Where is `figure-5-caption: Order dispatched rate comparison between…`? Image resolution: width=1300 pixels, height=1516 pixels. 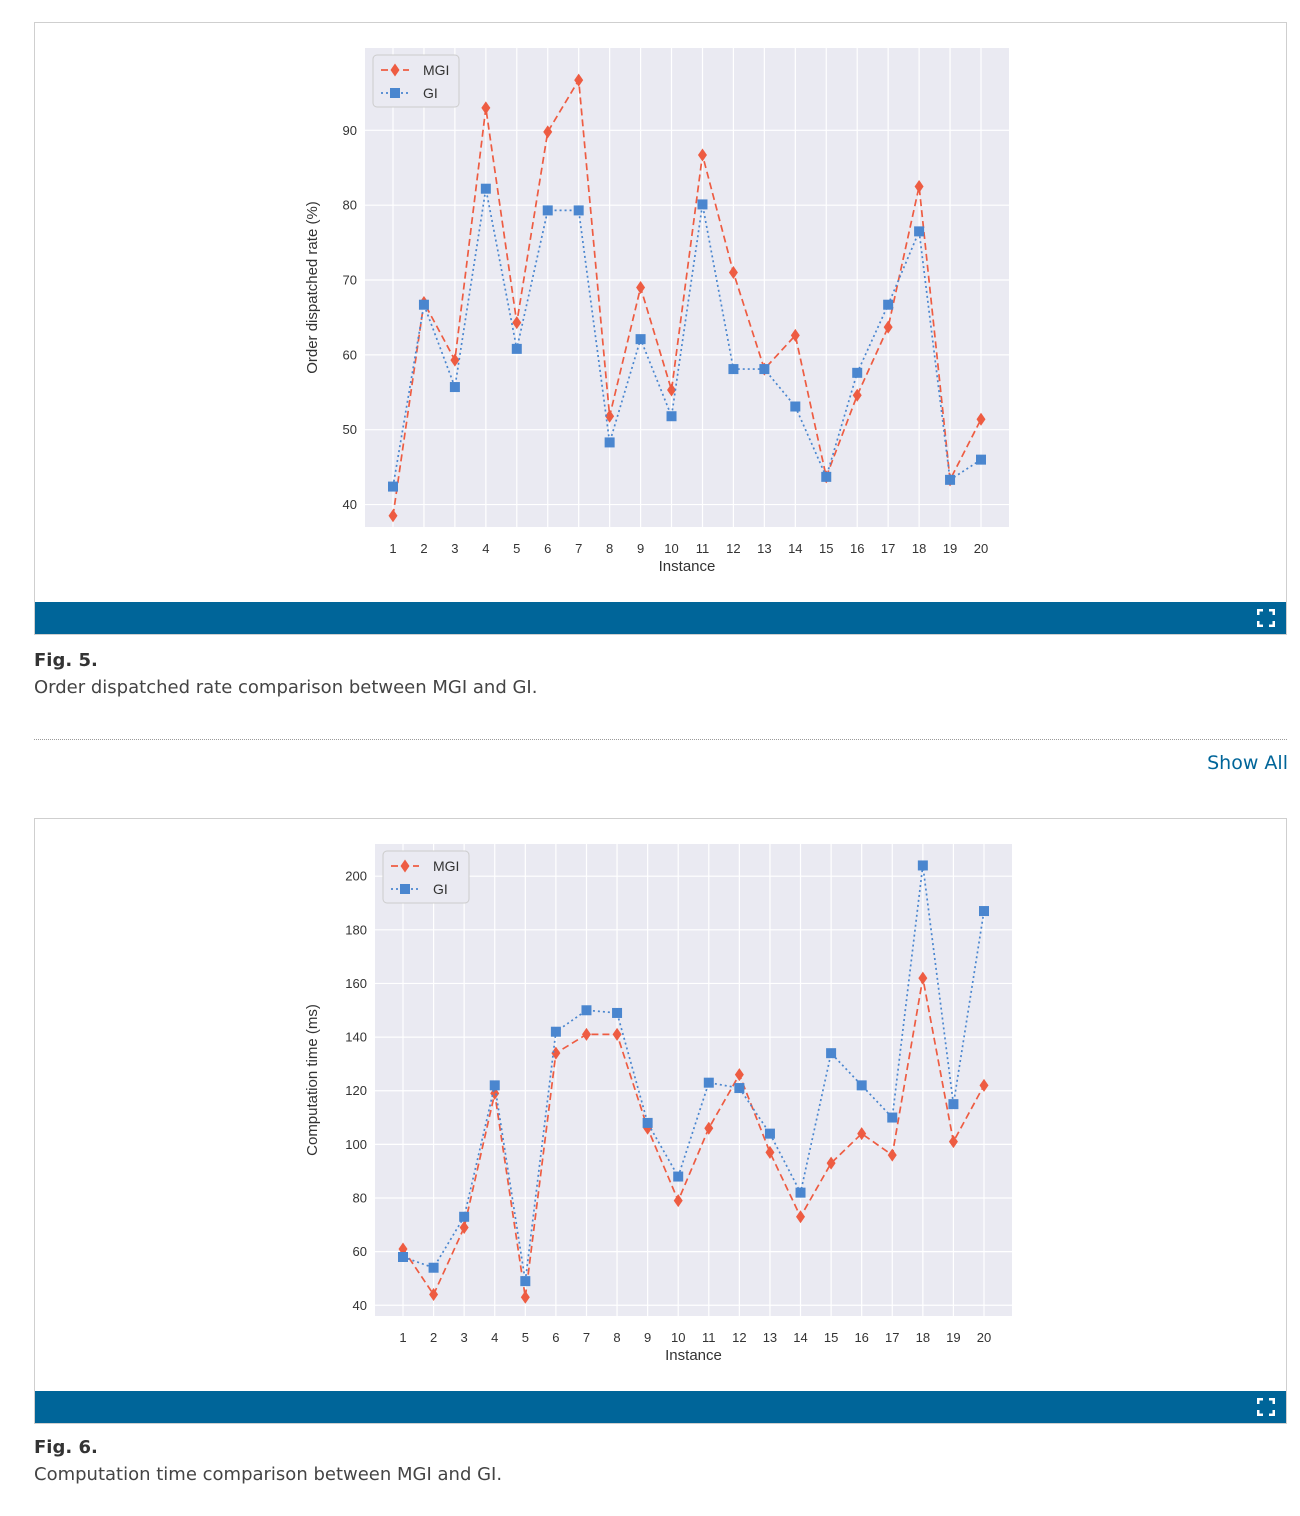 figure-5-caption: Order dispatched rate comparison between… is located at coordinates (286, 687).